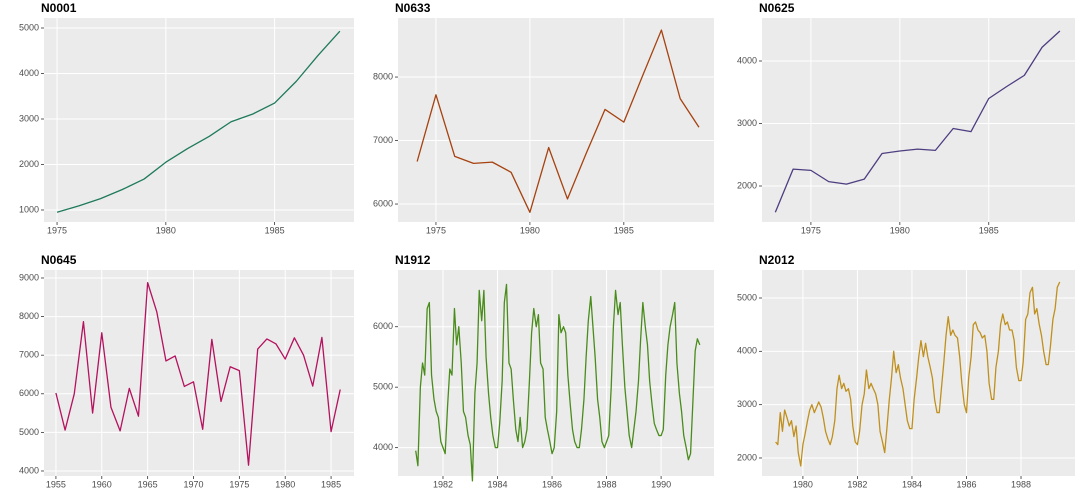 This screenshot has height=504, width=1080. I want to click on x-tick-label: 1960, so click(102, 484).